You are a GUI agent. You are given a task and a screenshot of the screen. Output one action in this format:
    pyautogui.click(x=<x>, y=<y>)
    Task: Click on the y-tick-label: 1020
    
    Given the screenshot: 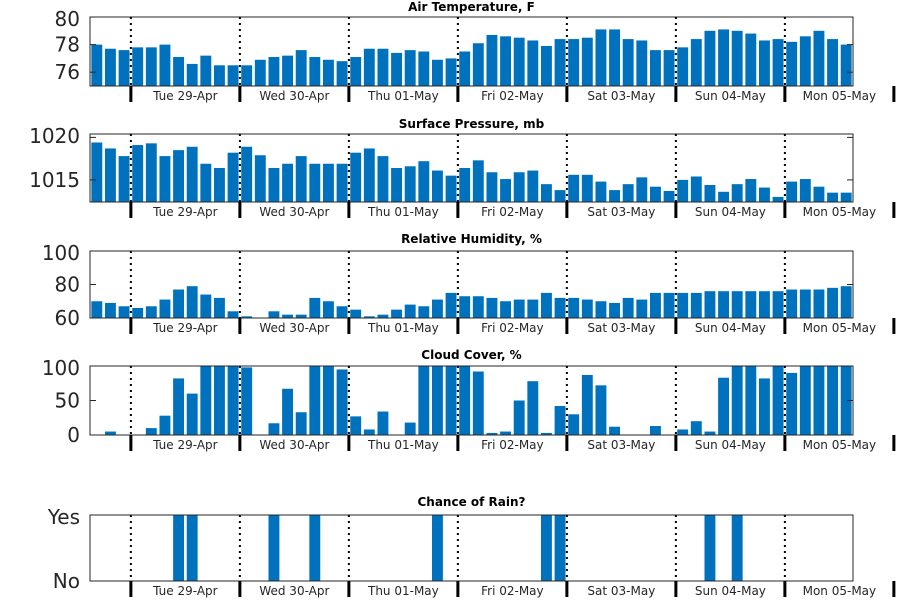 What is the action you would take?
    pyautogui.click(x=54, y=136)
    